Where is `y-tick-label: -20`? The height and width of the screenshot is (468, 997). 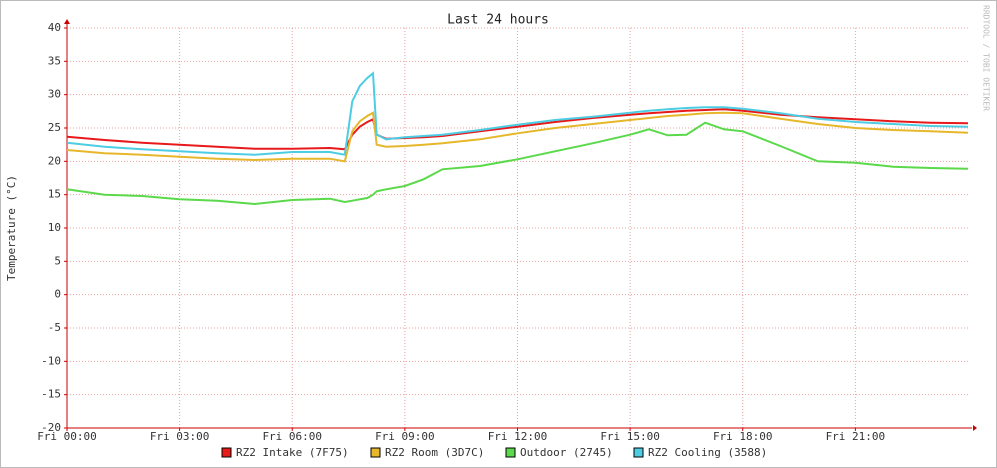 y-tick-label: -20 is located at coordinates (51, 427).